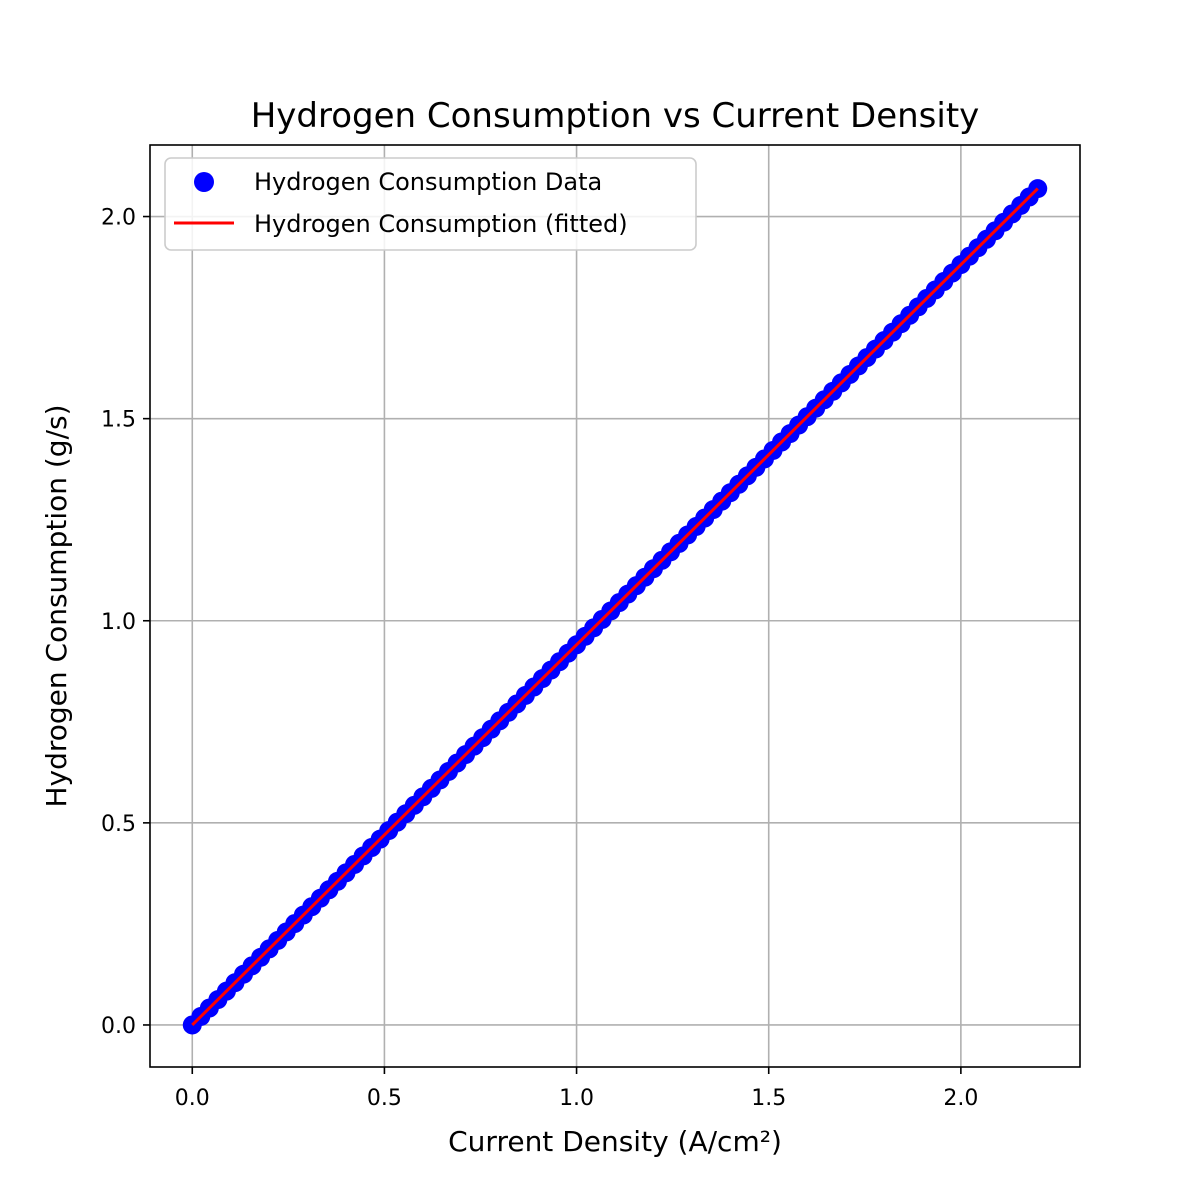  I want to click on x-tick-label: 0.0, so click(192, 1098).